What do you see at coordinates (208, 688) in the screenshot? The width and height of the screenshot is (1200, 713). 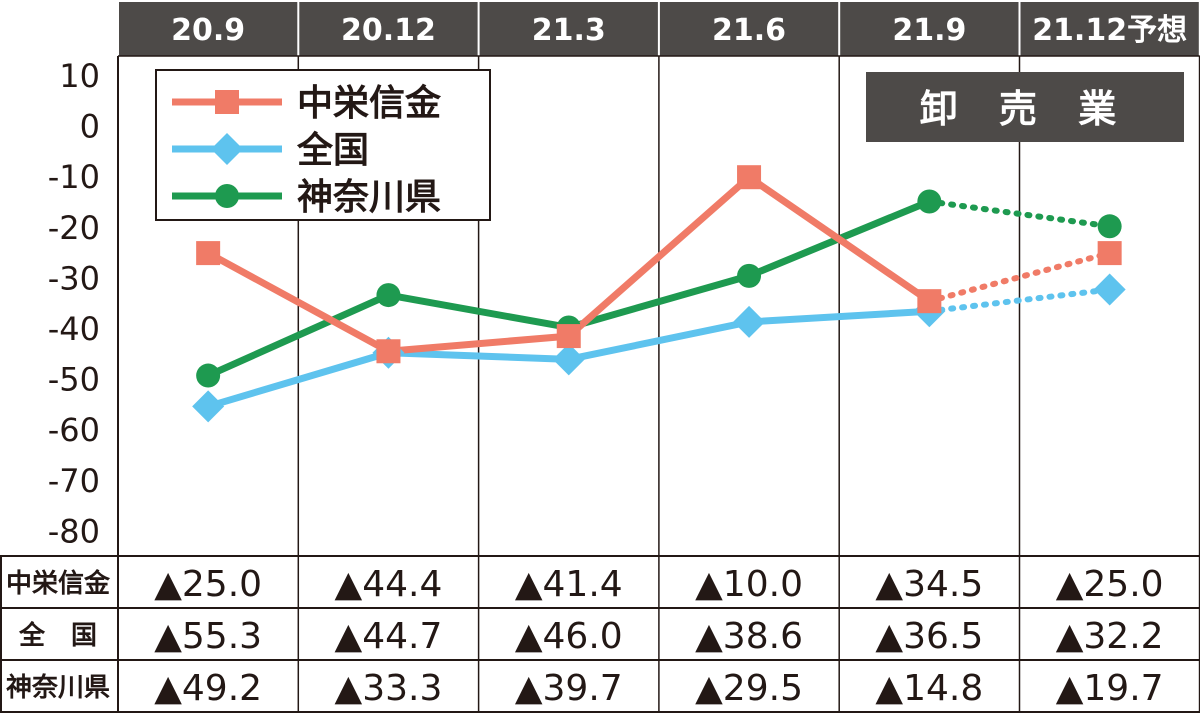 I see `table-cell-kanagawa: ▲49.2` at bounding box center [208, 688].